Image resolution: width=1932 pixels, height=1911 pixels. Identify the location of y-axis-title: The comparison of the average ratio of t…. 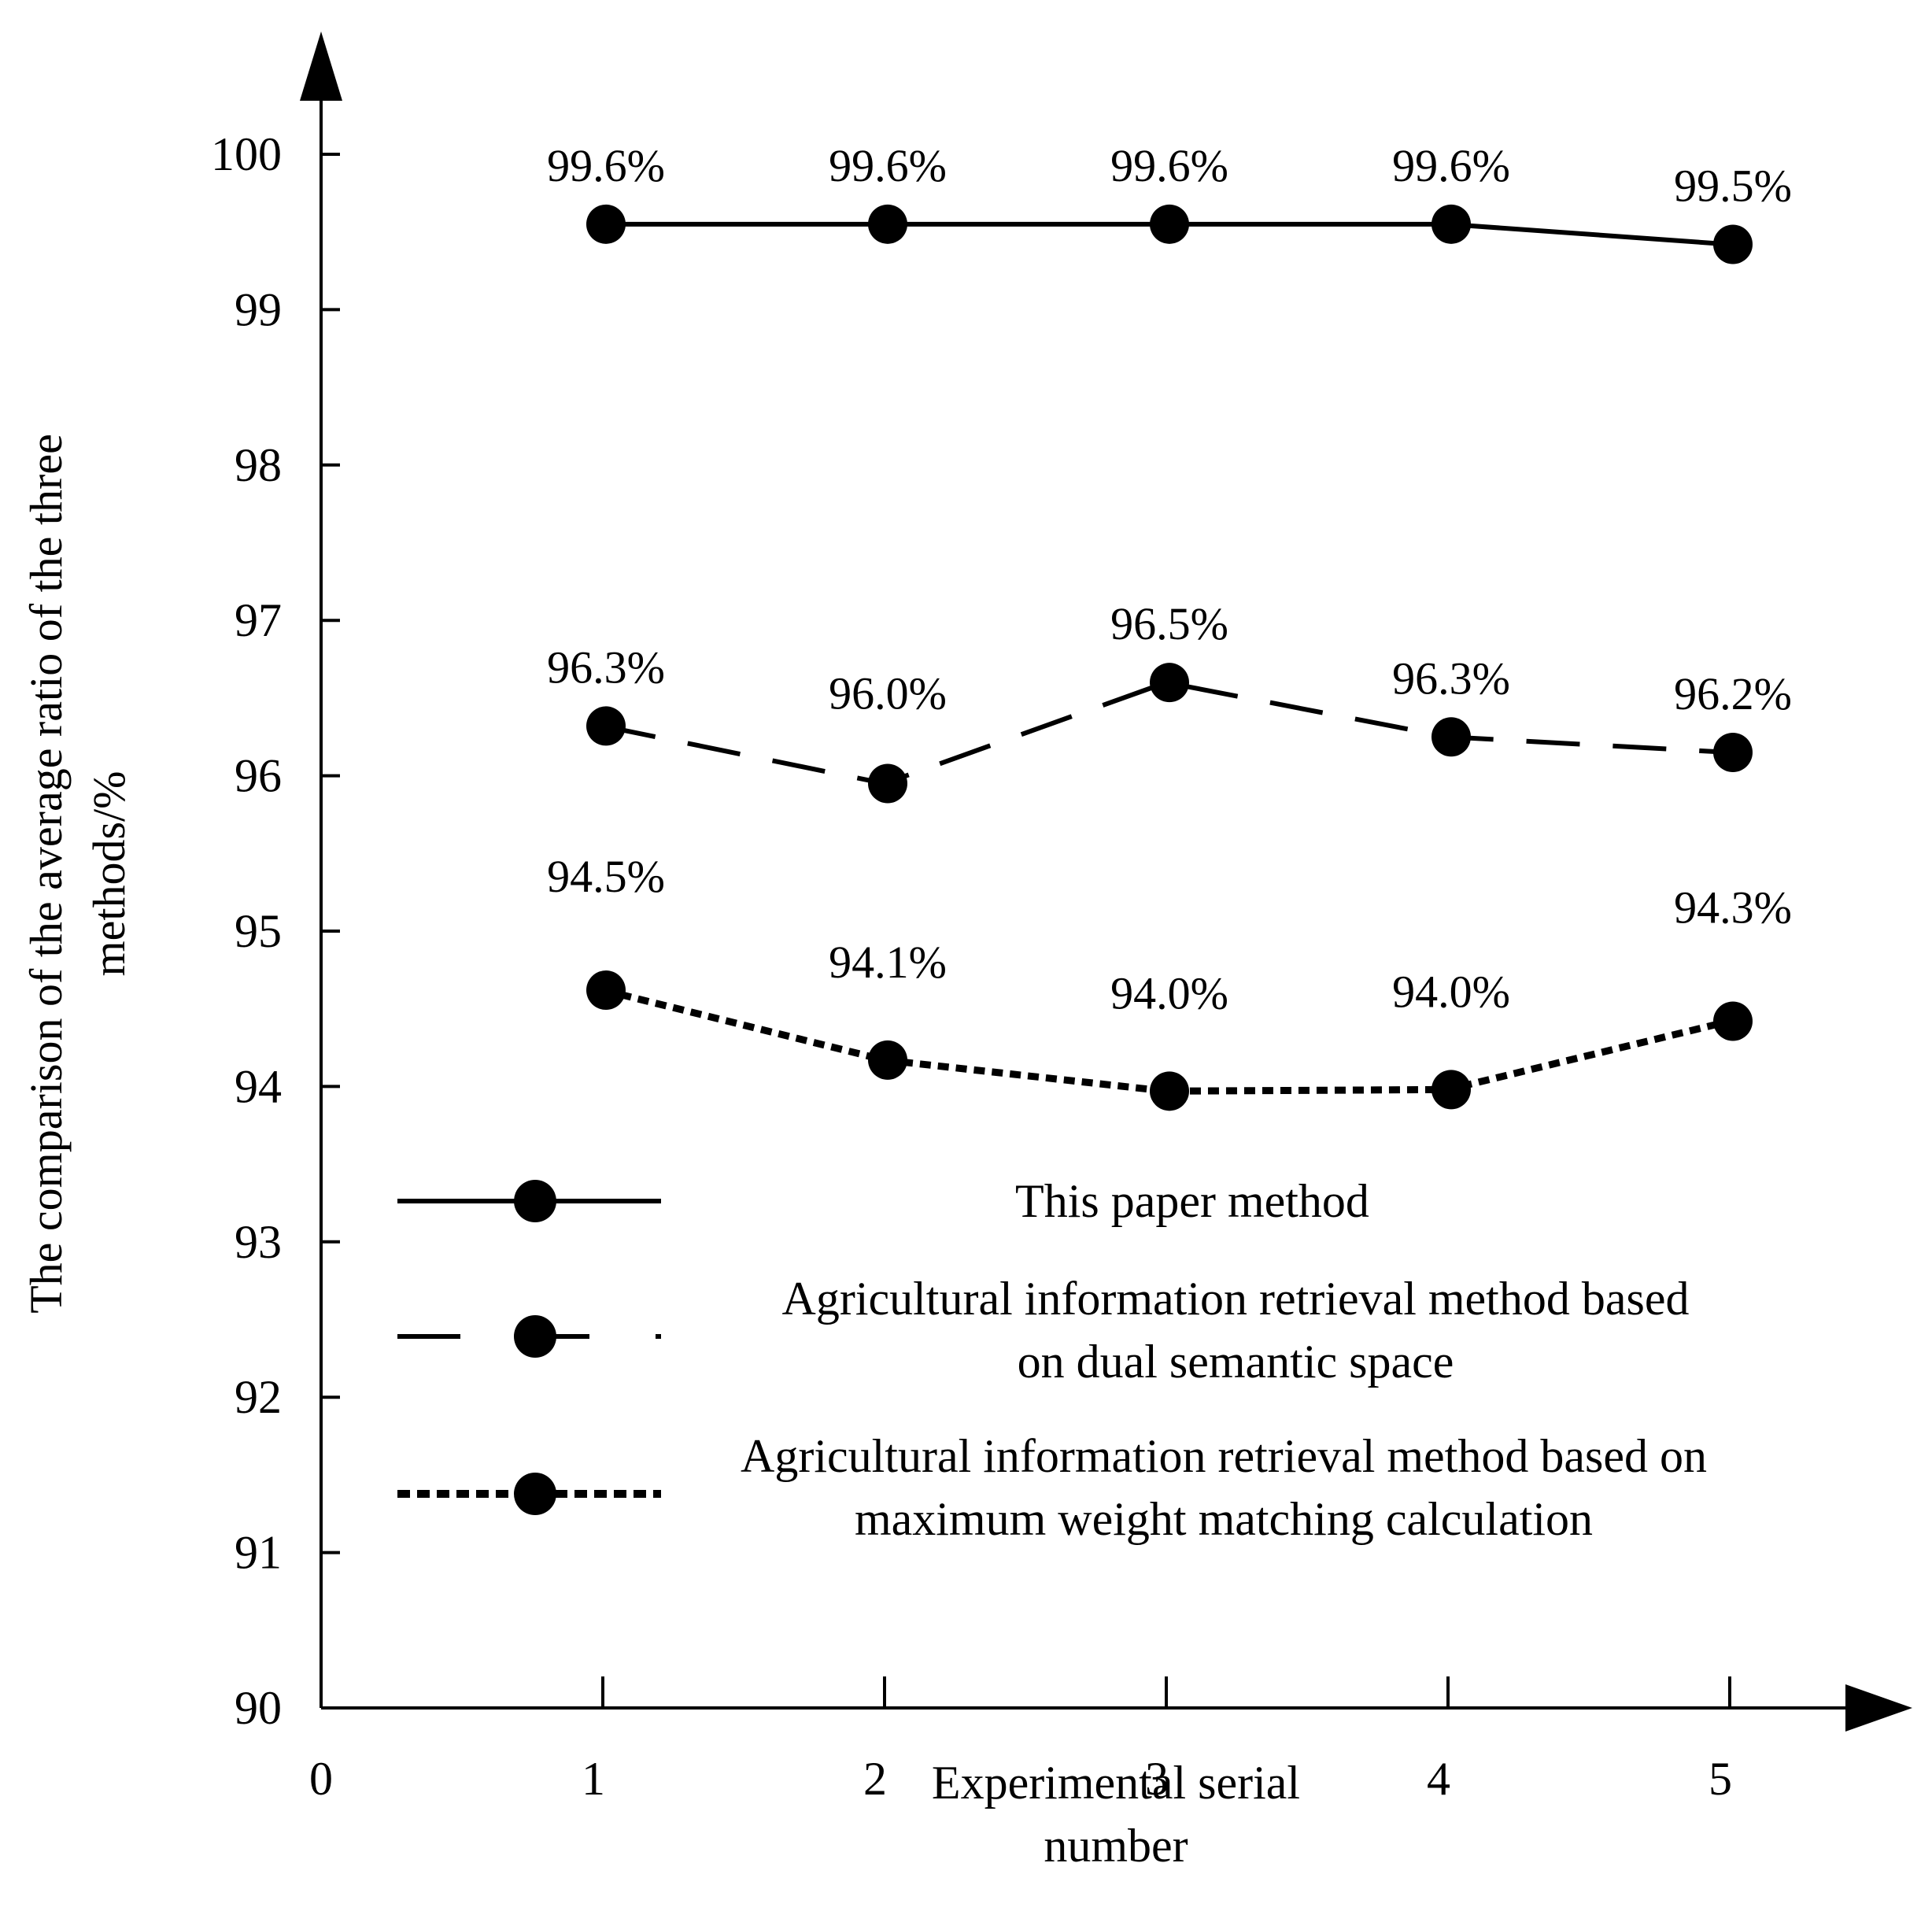
(46, 874).